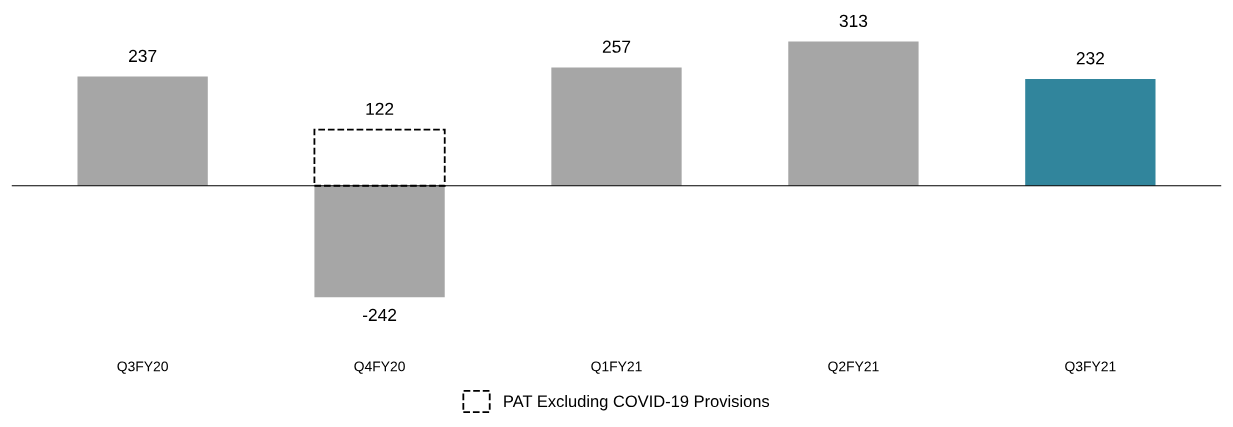 The width and height of the screenshot is (1233, 427). I want to click on data-label: 122, so click(380, 108).